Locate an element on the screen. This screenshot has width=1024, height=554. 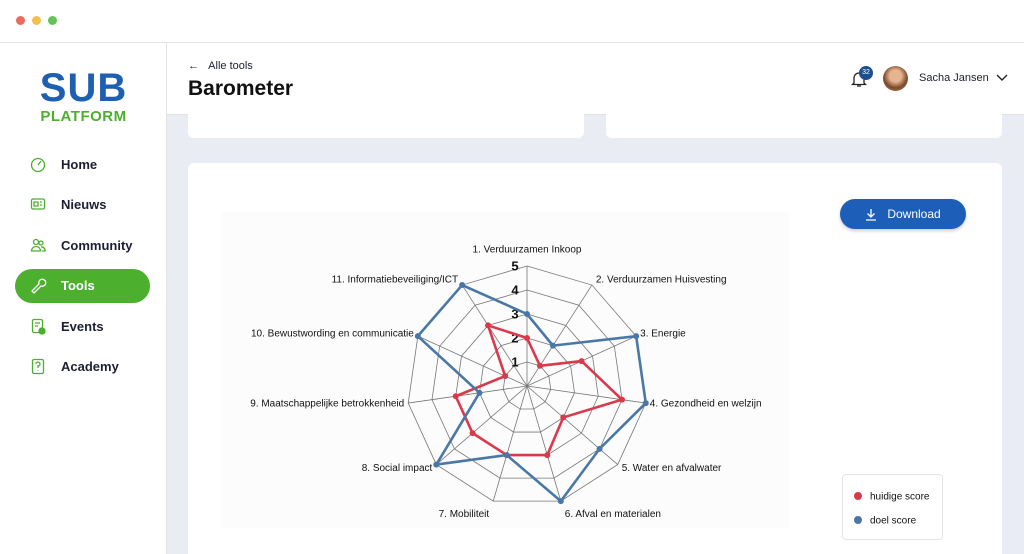
axis-label: 10. Bewustwording en communicatie is located at coordinates (332, 333).